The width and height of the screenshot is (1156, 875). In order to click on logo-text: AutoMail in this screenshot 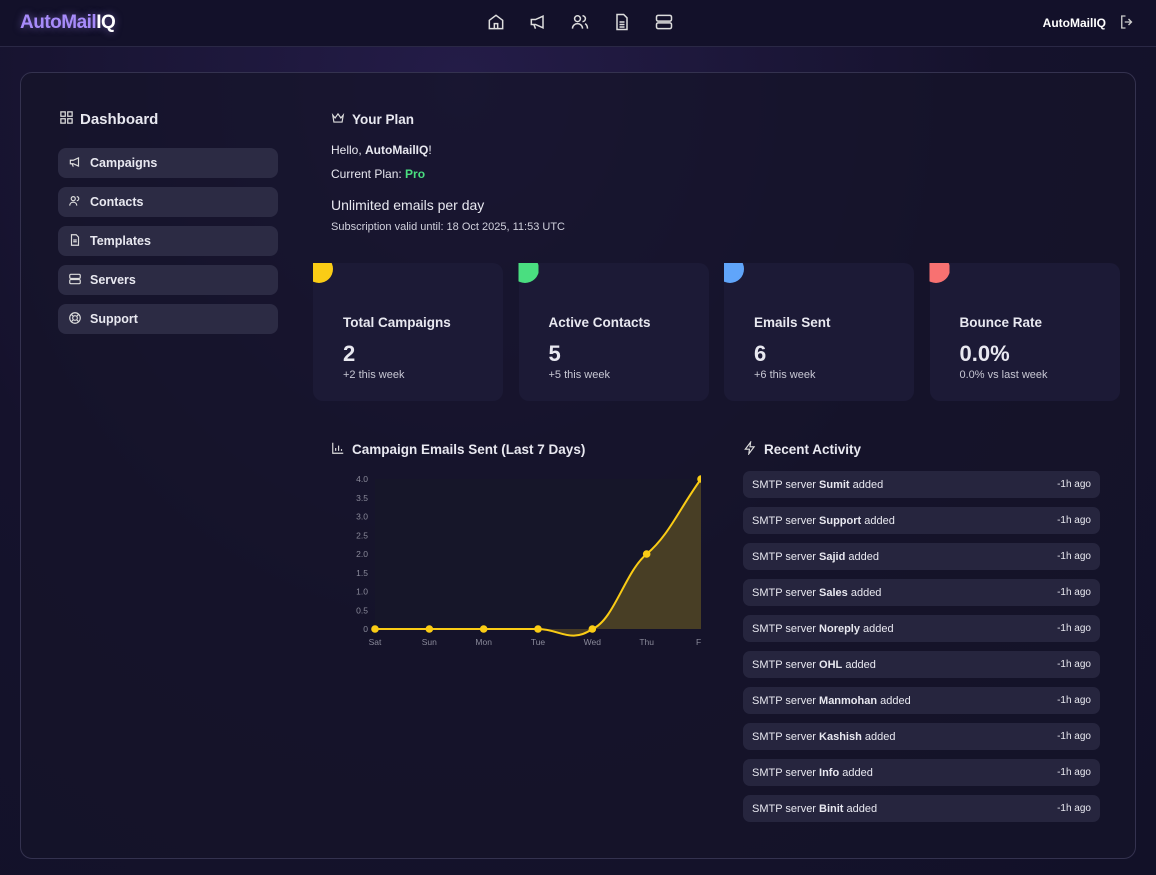, I will do `click(58, 22)`.